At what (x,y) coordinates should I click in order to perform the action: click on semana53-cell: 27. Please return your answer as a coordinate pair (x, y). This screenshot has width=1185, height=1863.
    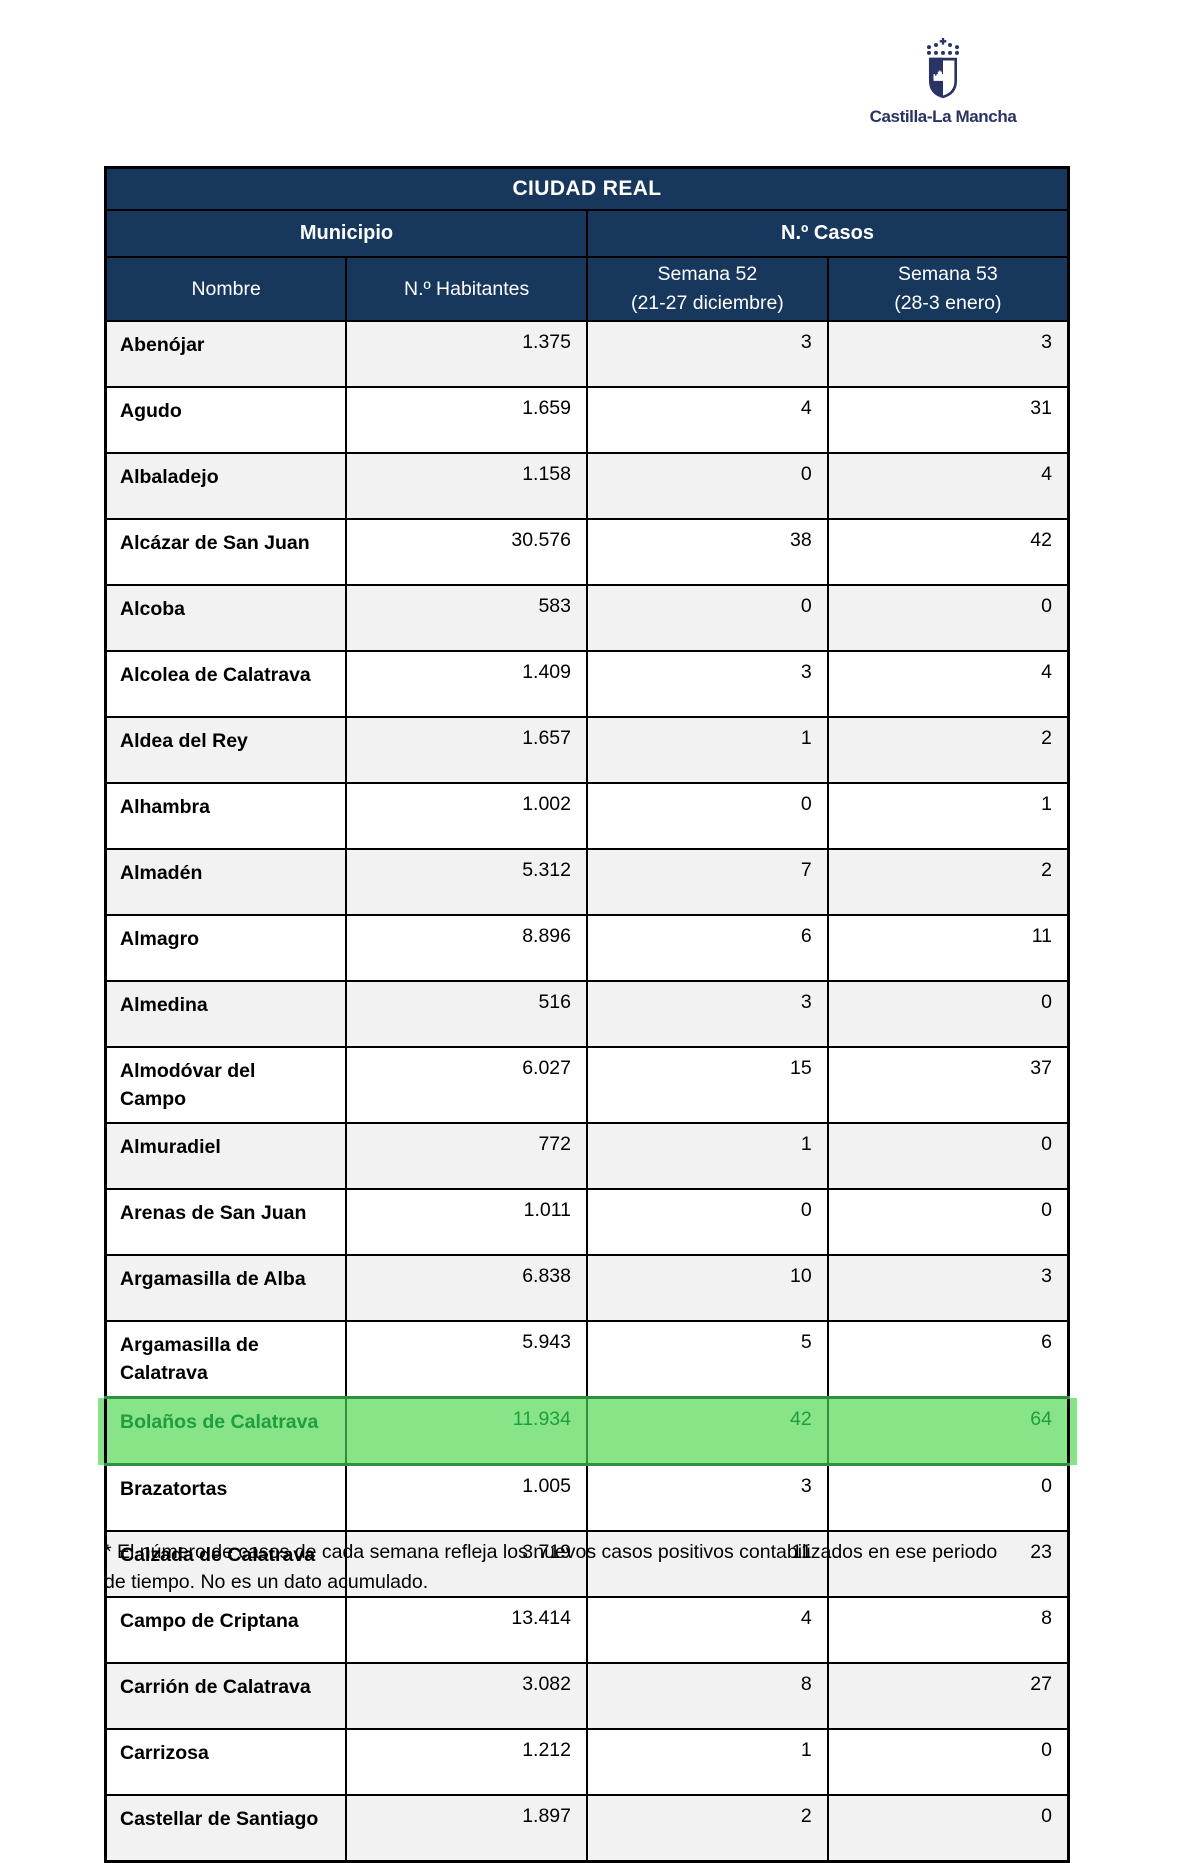
    Looking at the image, I should click on (948, 1696).